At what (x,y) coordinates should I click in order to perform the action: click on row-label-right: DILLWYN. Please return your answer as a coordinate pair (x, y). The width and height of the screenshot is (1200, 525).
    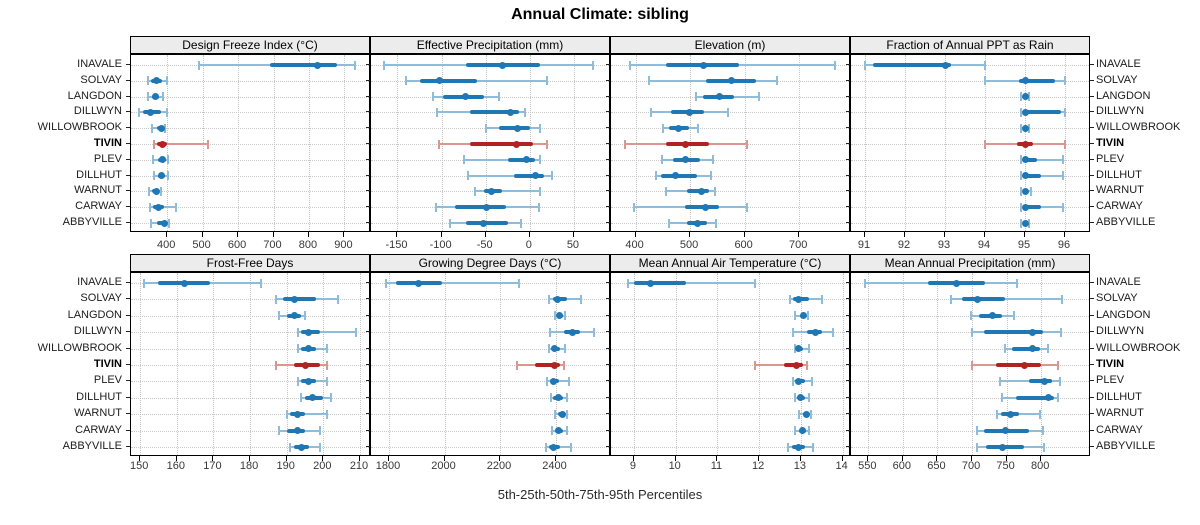
    Looking at the image, I should click on (1120, 111).